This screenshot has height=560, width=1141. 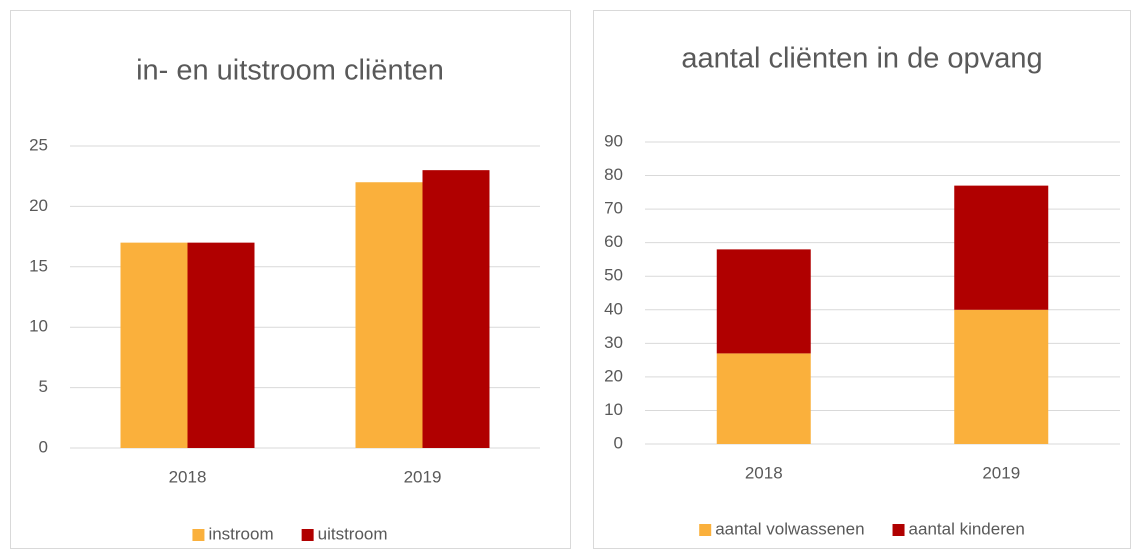 I want to click on y-tick-label: 25, so click(x=38, y=144).